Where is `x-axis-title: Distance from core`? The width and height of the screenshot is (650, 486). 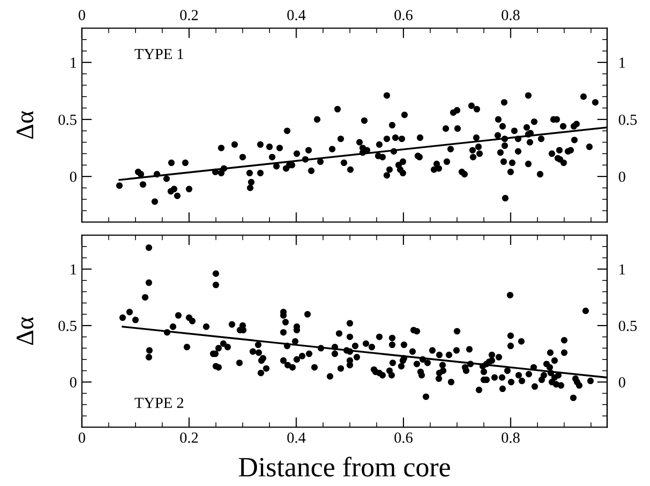 x-axis-title: Distance from core is located at coordinates (344, 466).